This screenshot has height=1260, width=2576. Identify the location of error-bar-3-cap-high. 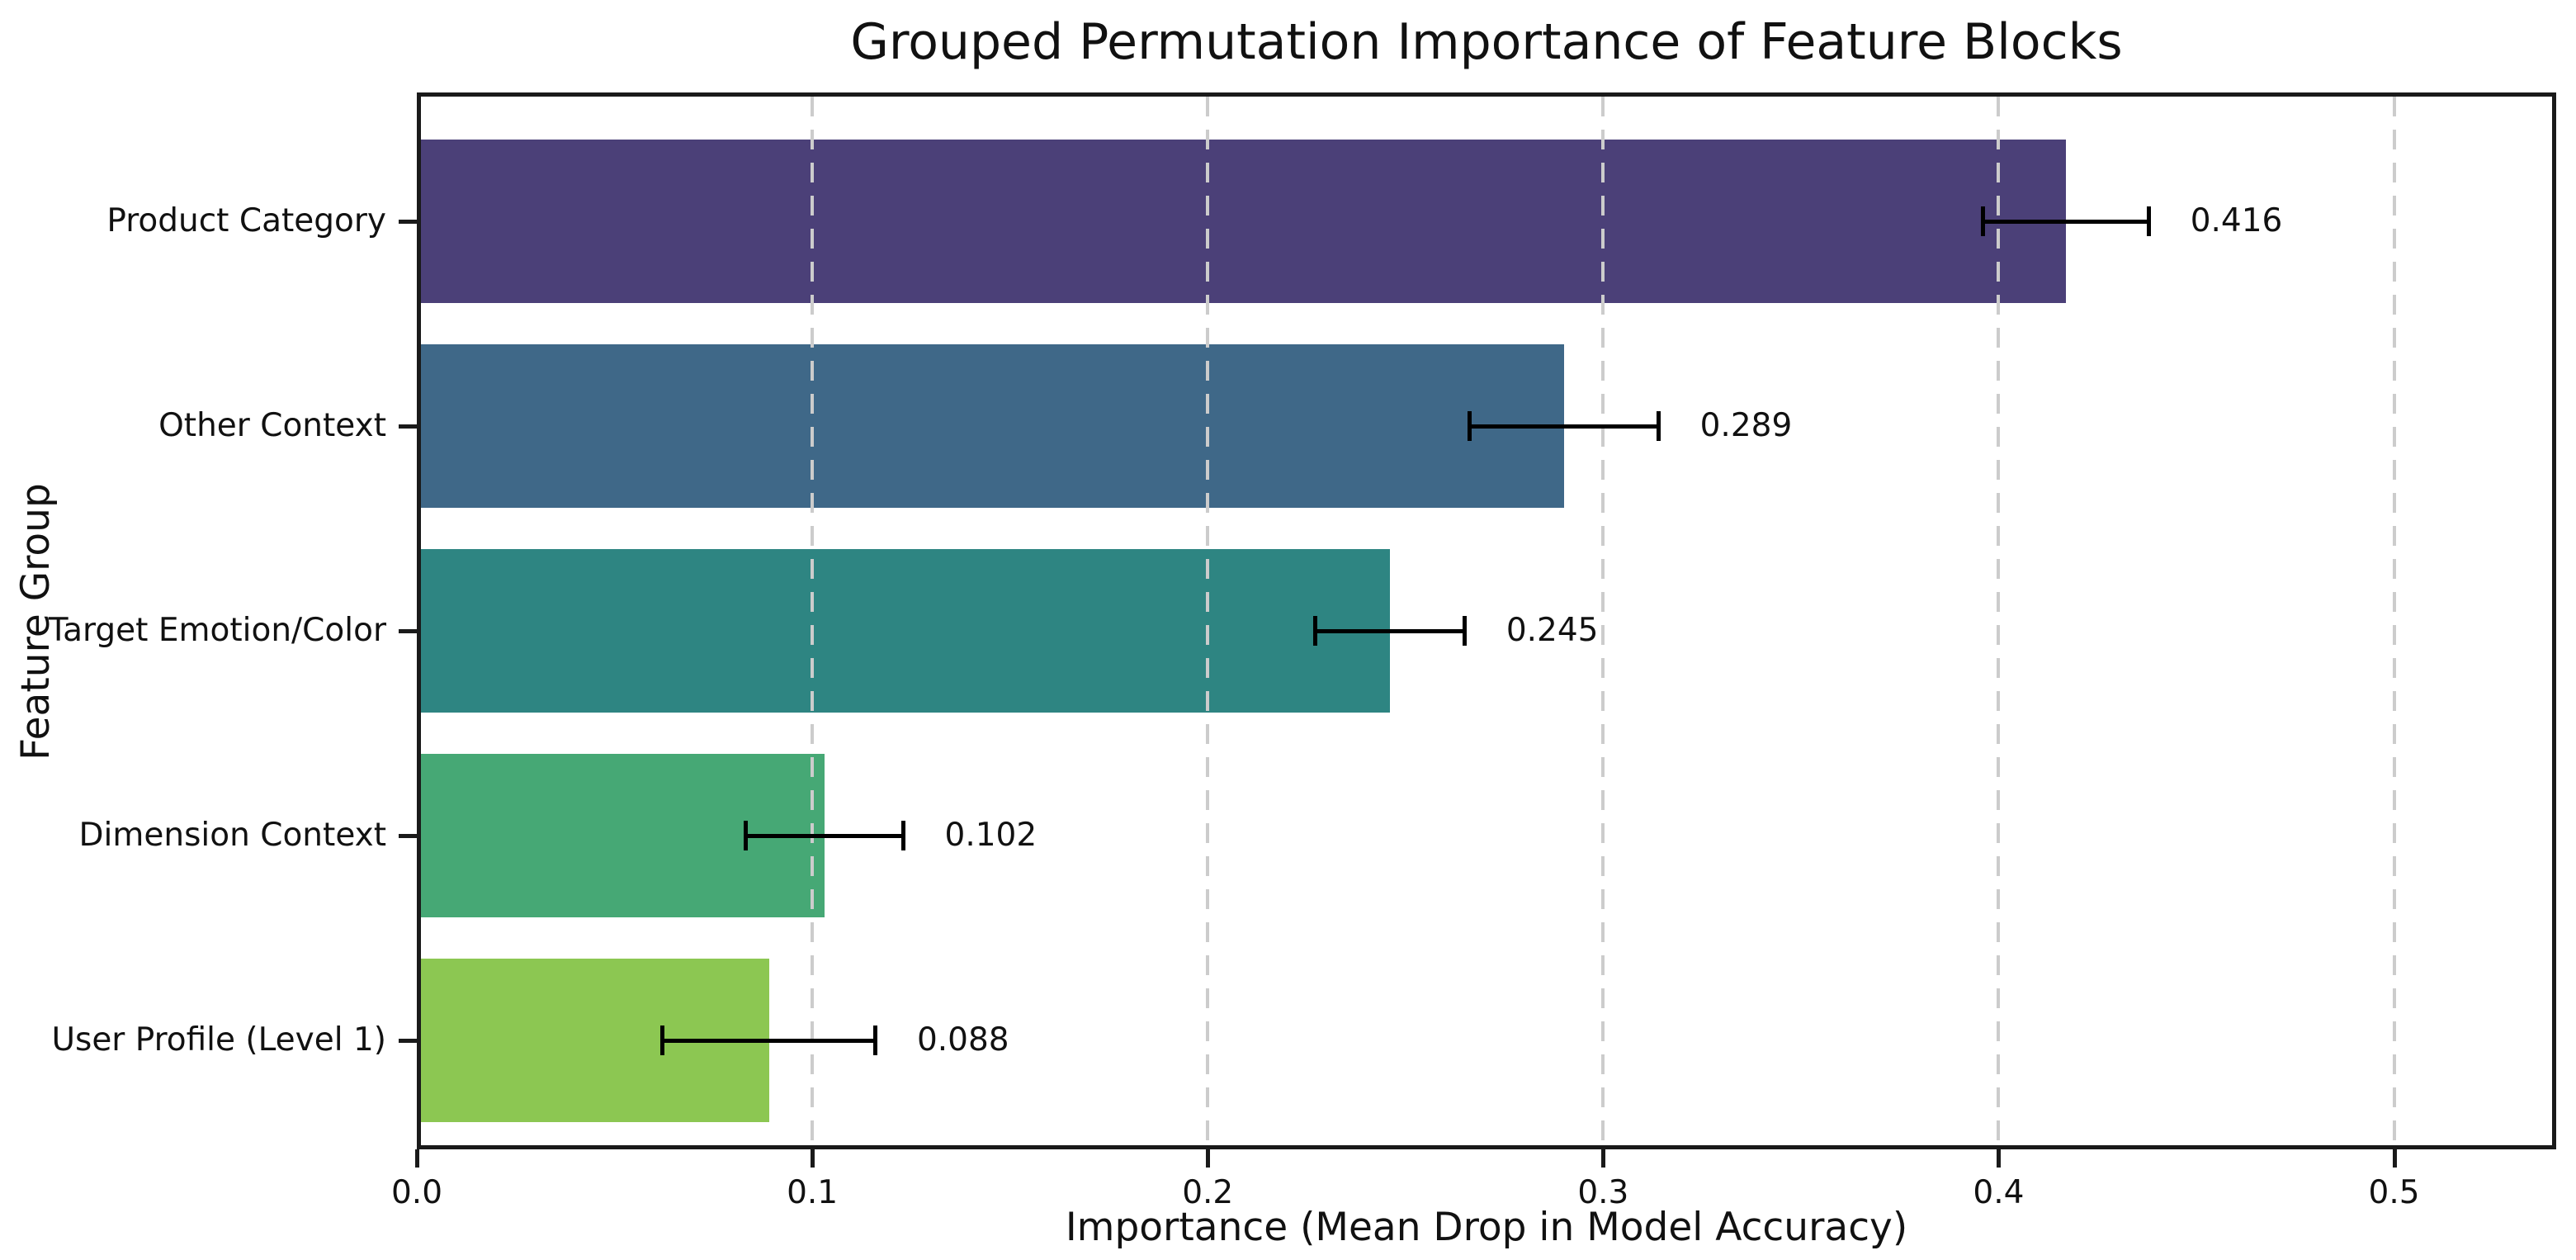
(902, 835).